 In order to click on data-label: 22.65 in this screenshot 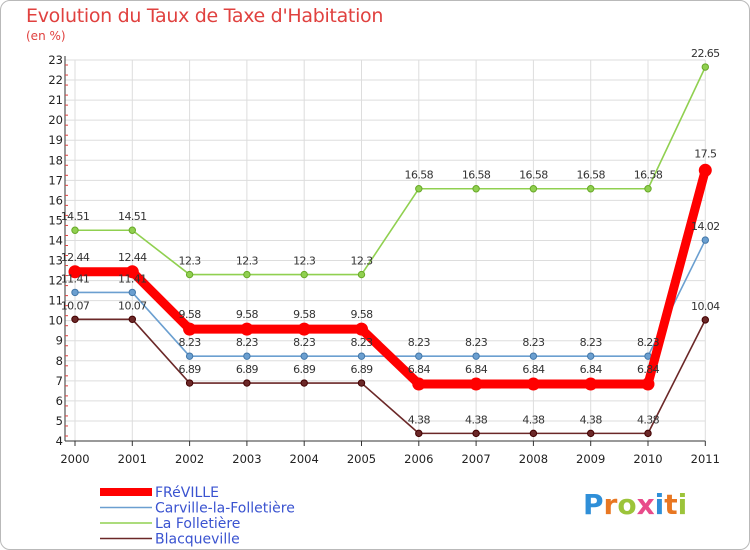, I will do `click(705, 53)`.